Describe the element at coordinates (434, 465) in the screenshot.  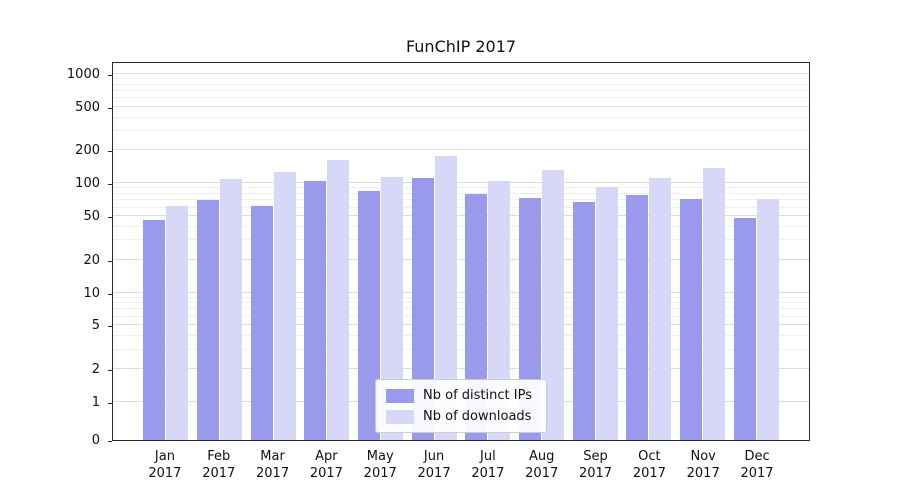
I see `x-tick-label-jun: Jun 2017` at that location.